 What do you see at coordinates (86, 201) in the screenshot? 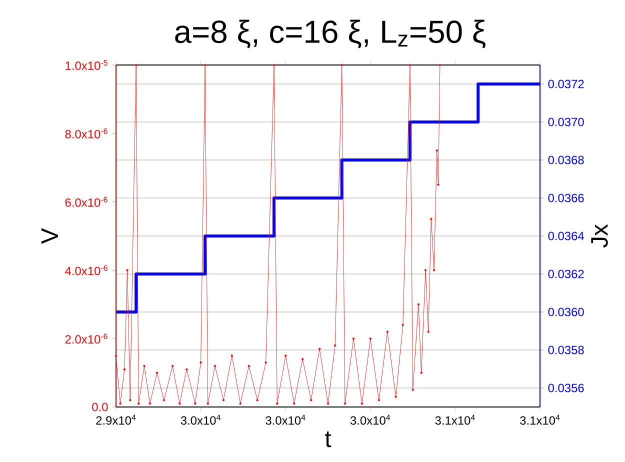
I see `y-tick-label: 6.0x10$^{-6}$` at bounding box center [86, 201].